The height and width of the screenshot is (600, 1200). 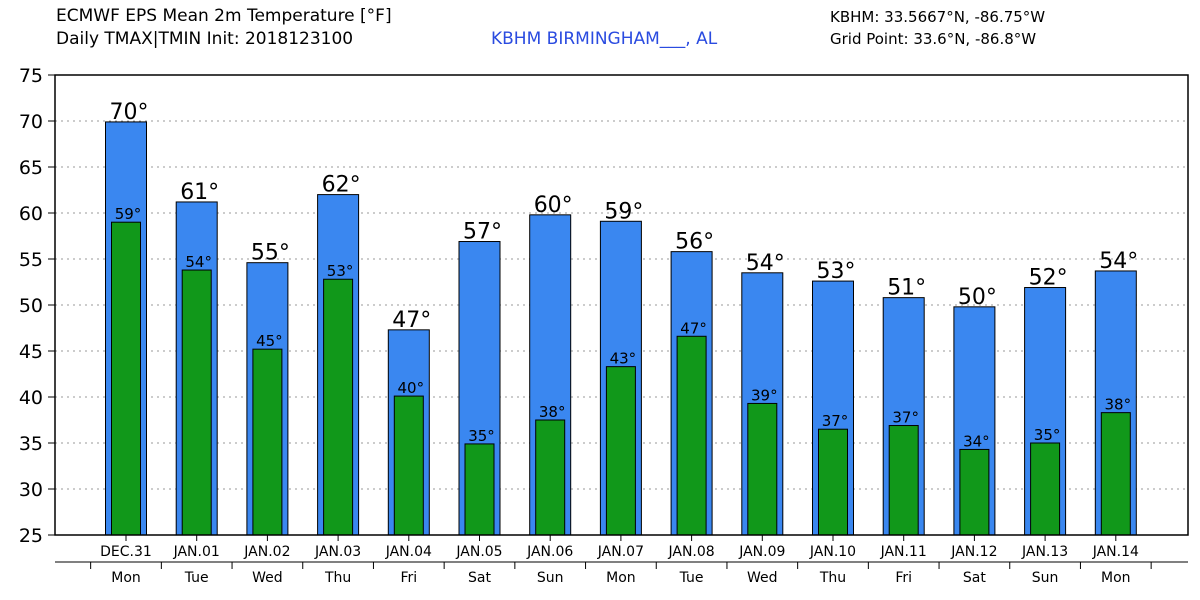 What do you see at coordinates (408, 552) in the screenshot?
I see `x-tick-label: JAN.04` at bounding box center [408, 552].